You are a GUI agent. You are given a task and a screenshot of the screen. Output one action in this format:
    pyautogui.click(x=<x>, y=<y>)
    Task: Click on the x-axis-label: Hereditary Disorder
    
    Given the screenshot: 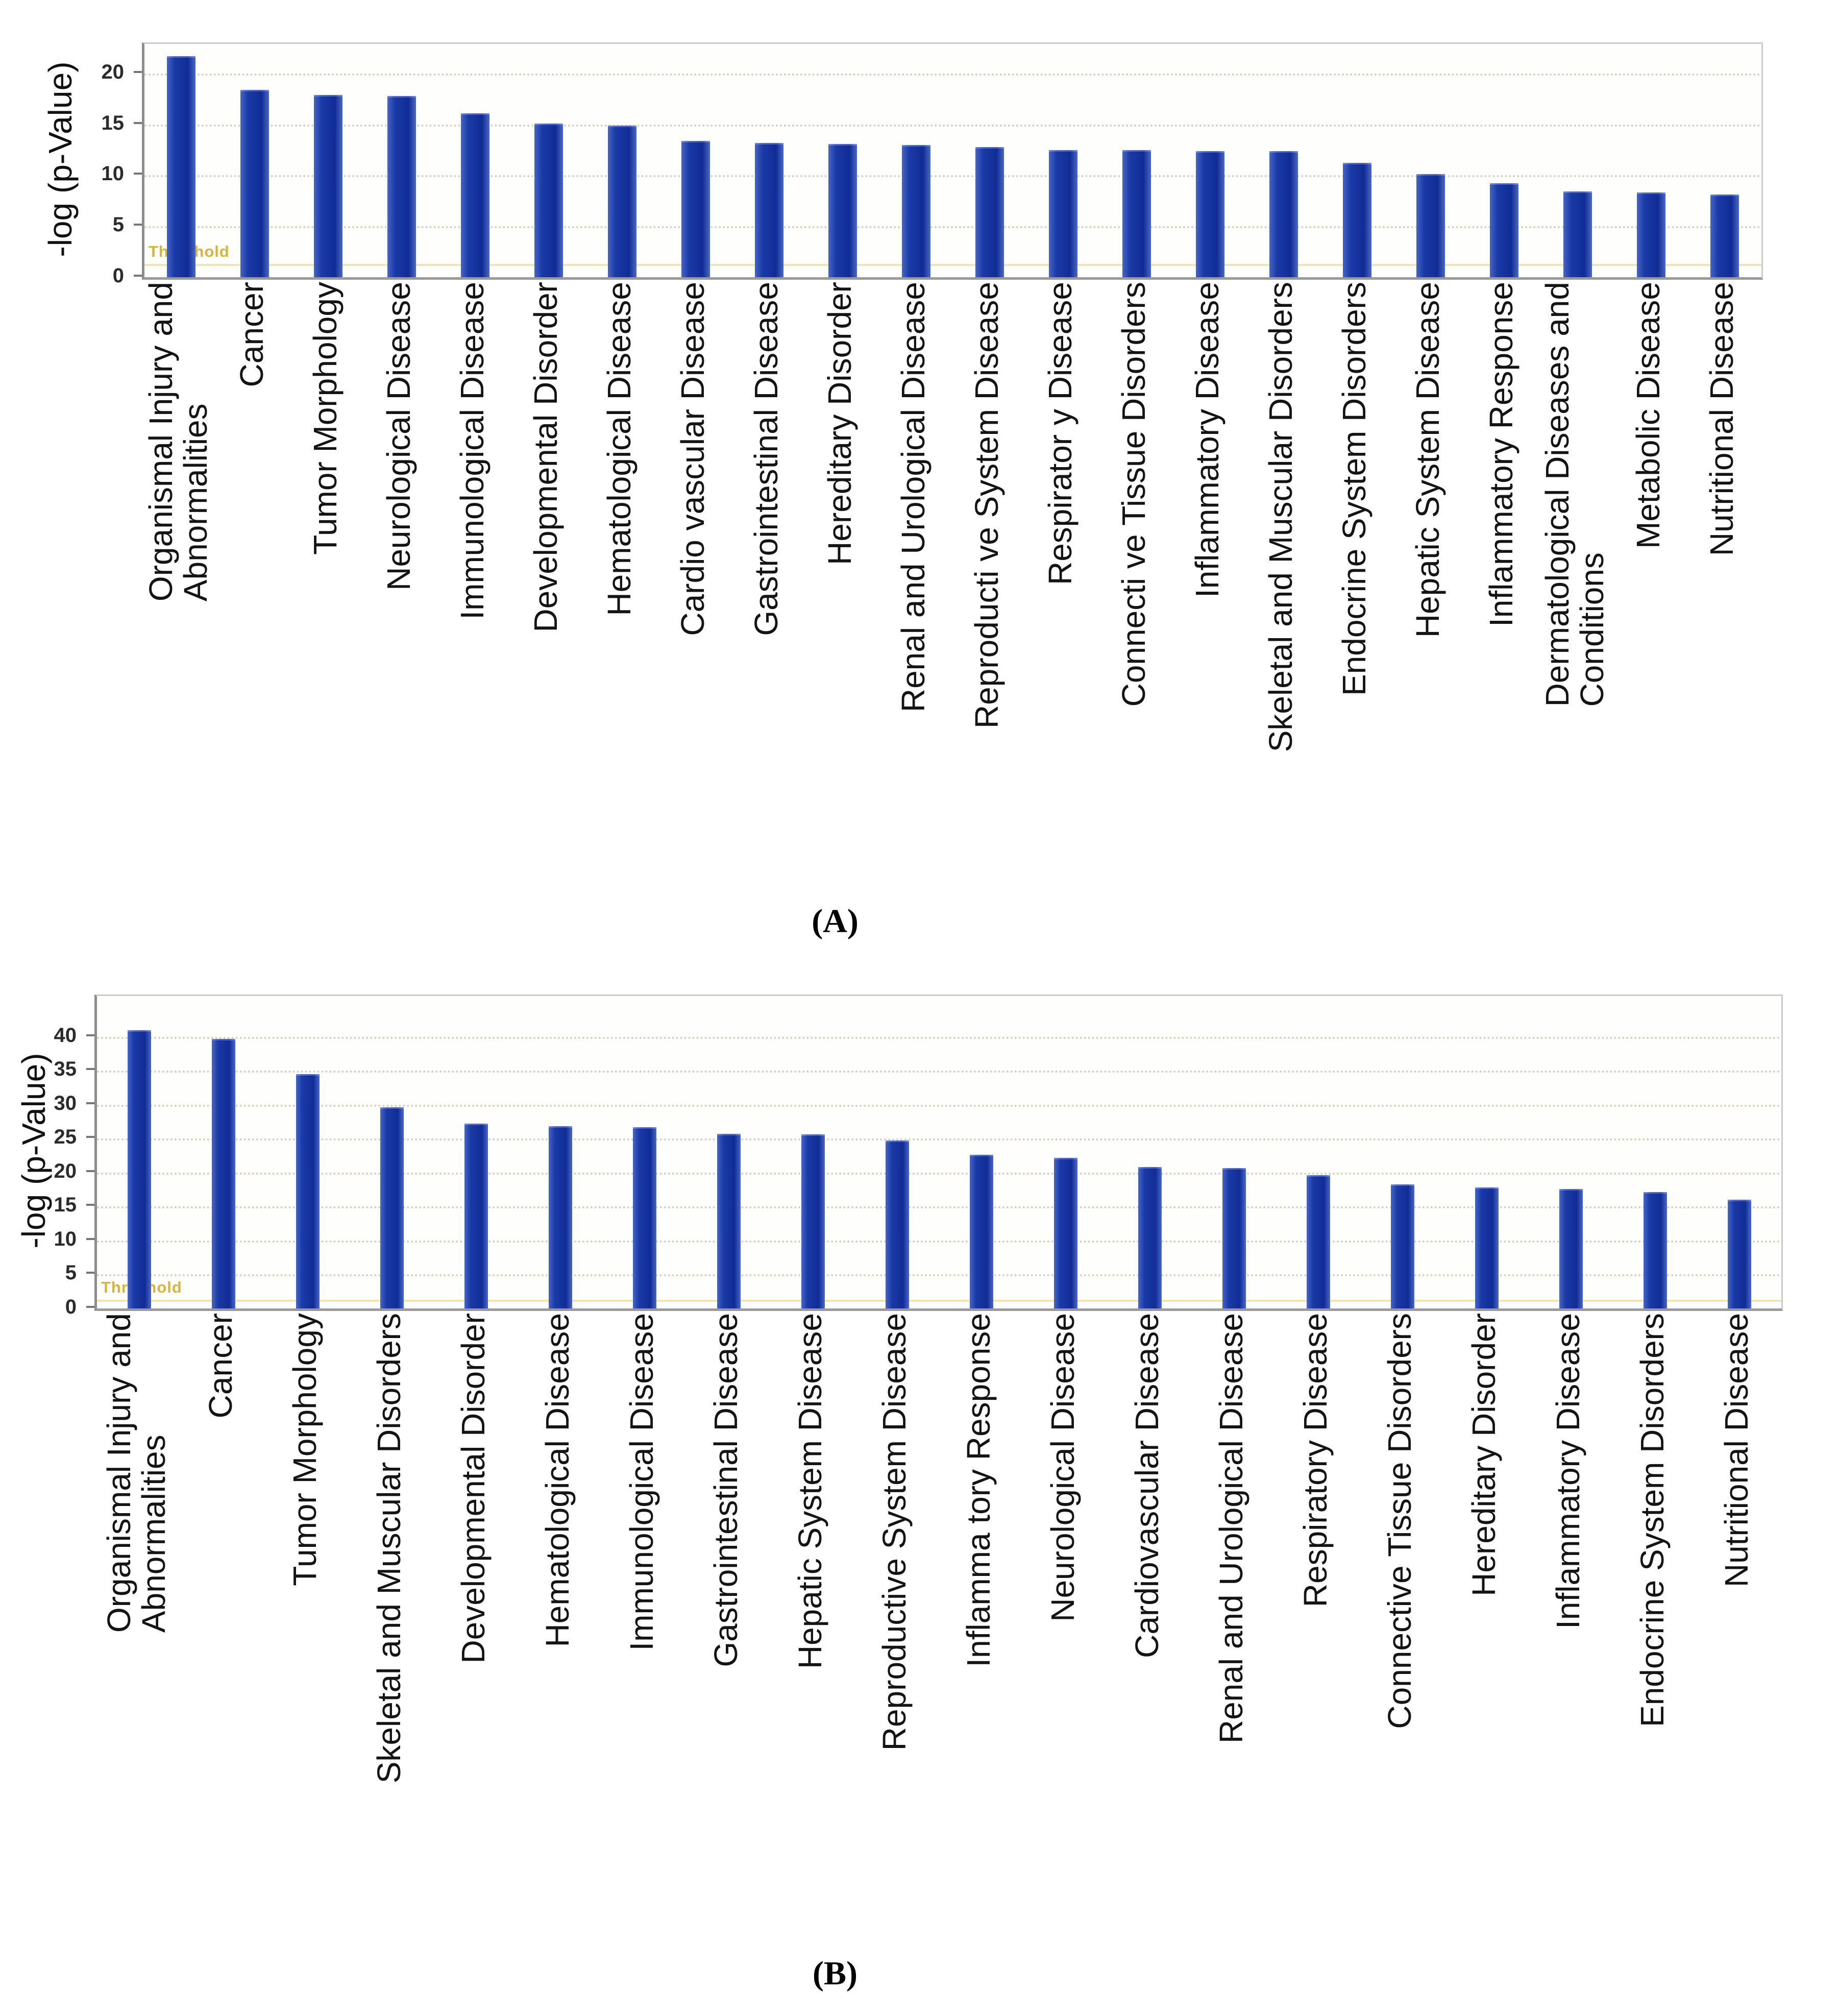 What is the action you would take?
    pyautogui.click(x=840, y=423)
    